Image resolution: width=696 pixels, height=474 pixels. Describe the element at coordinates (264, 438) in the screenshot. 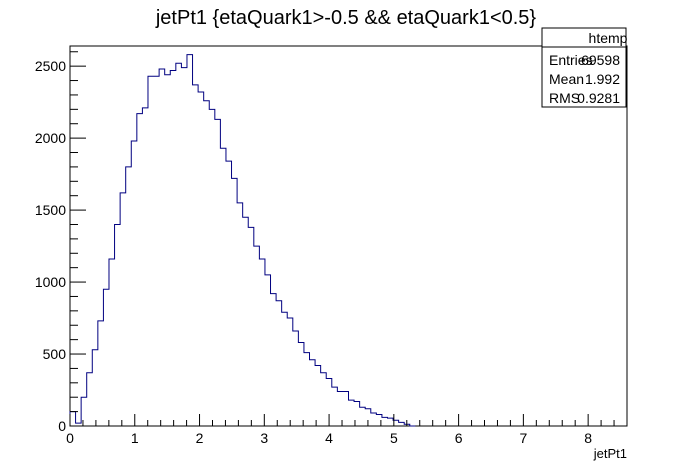

I see `x-tick-label: 3` at that location.